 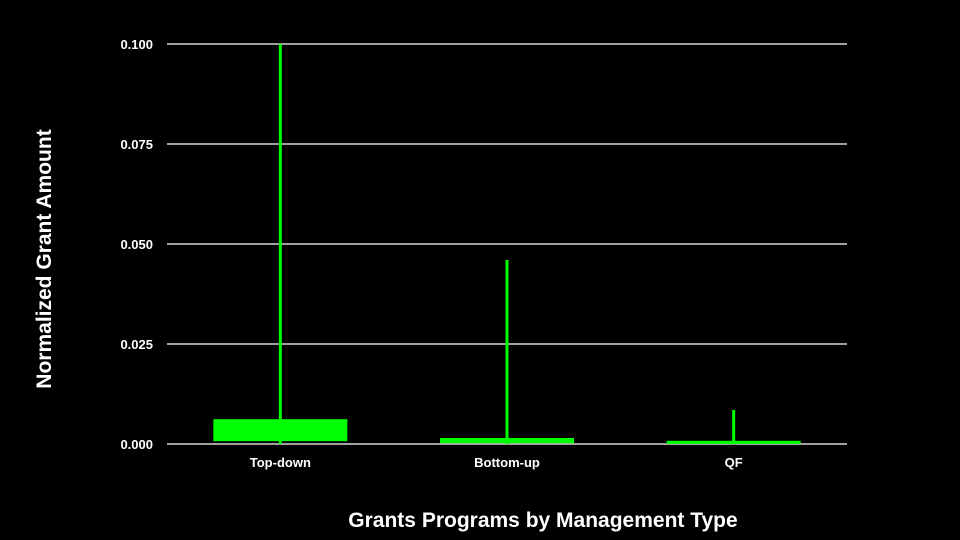 What do you see at coordinates (542, 520) in the screenshot?
I see `x-axis-title: Grants Programs by Management Type` at bounding box center [542, 520].